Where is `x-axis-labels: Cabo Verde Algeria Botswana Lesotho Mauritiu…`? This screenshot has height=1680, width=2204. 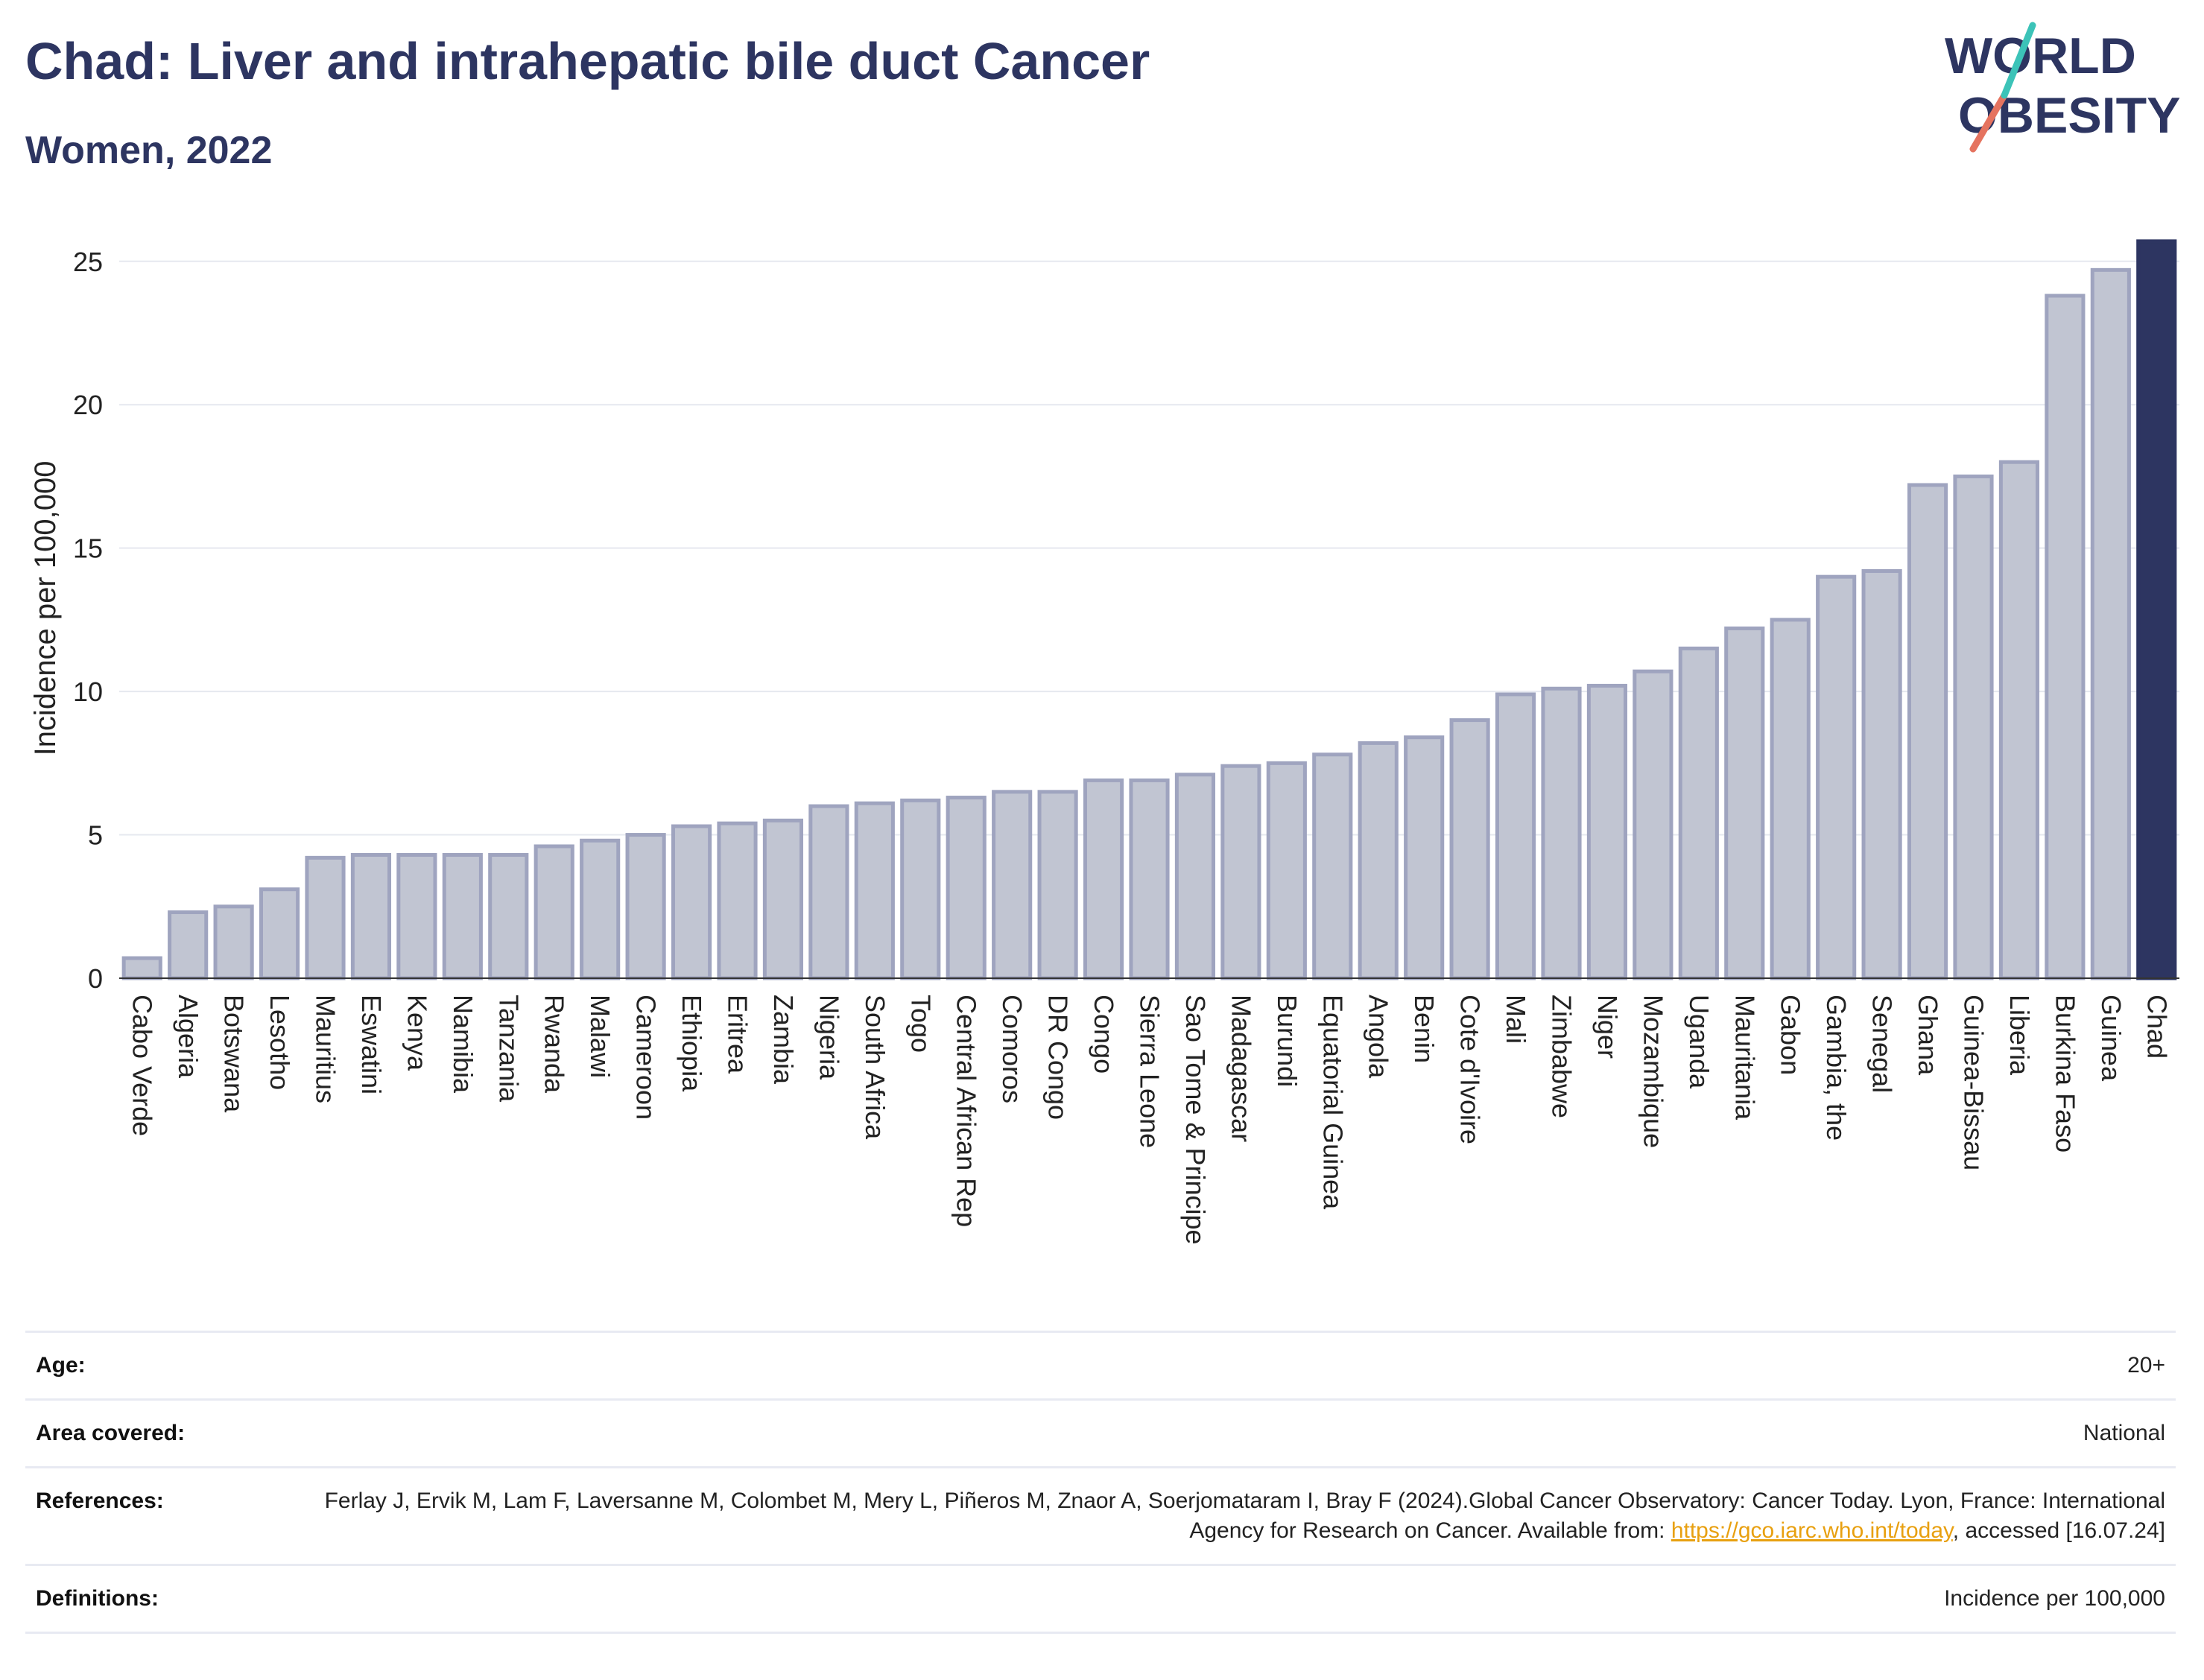
x-axis-labels: Cabo Verde Algeria Botswana Lesotho Mauritiu… is located at coordinates (1150, 1120).